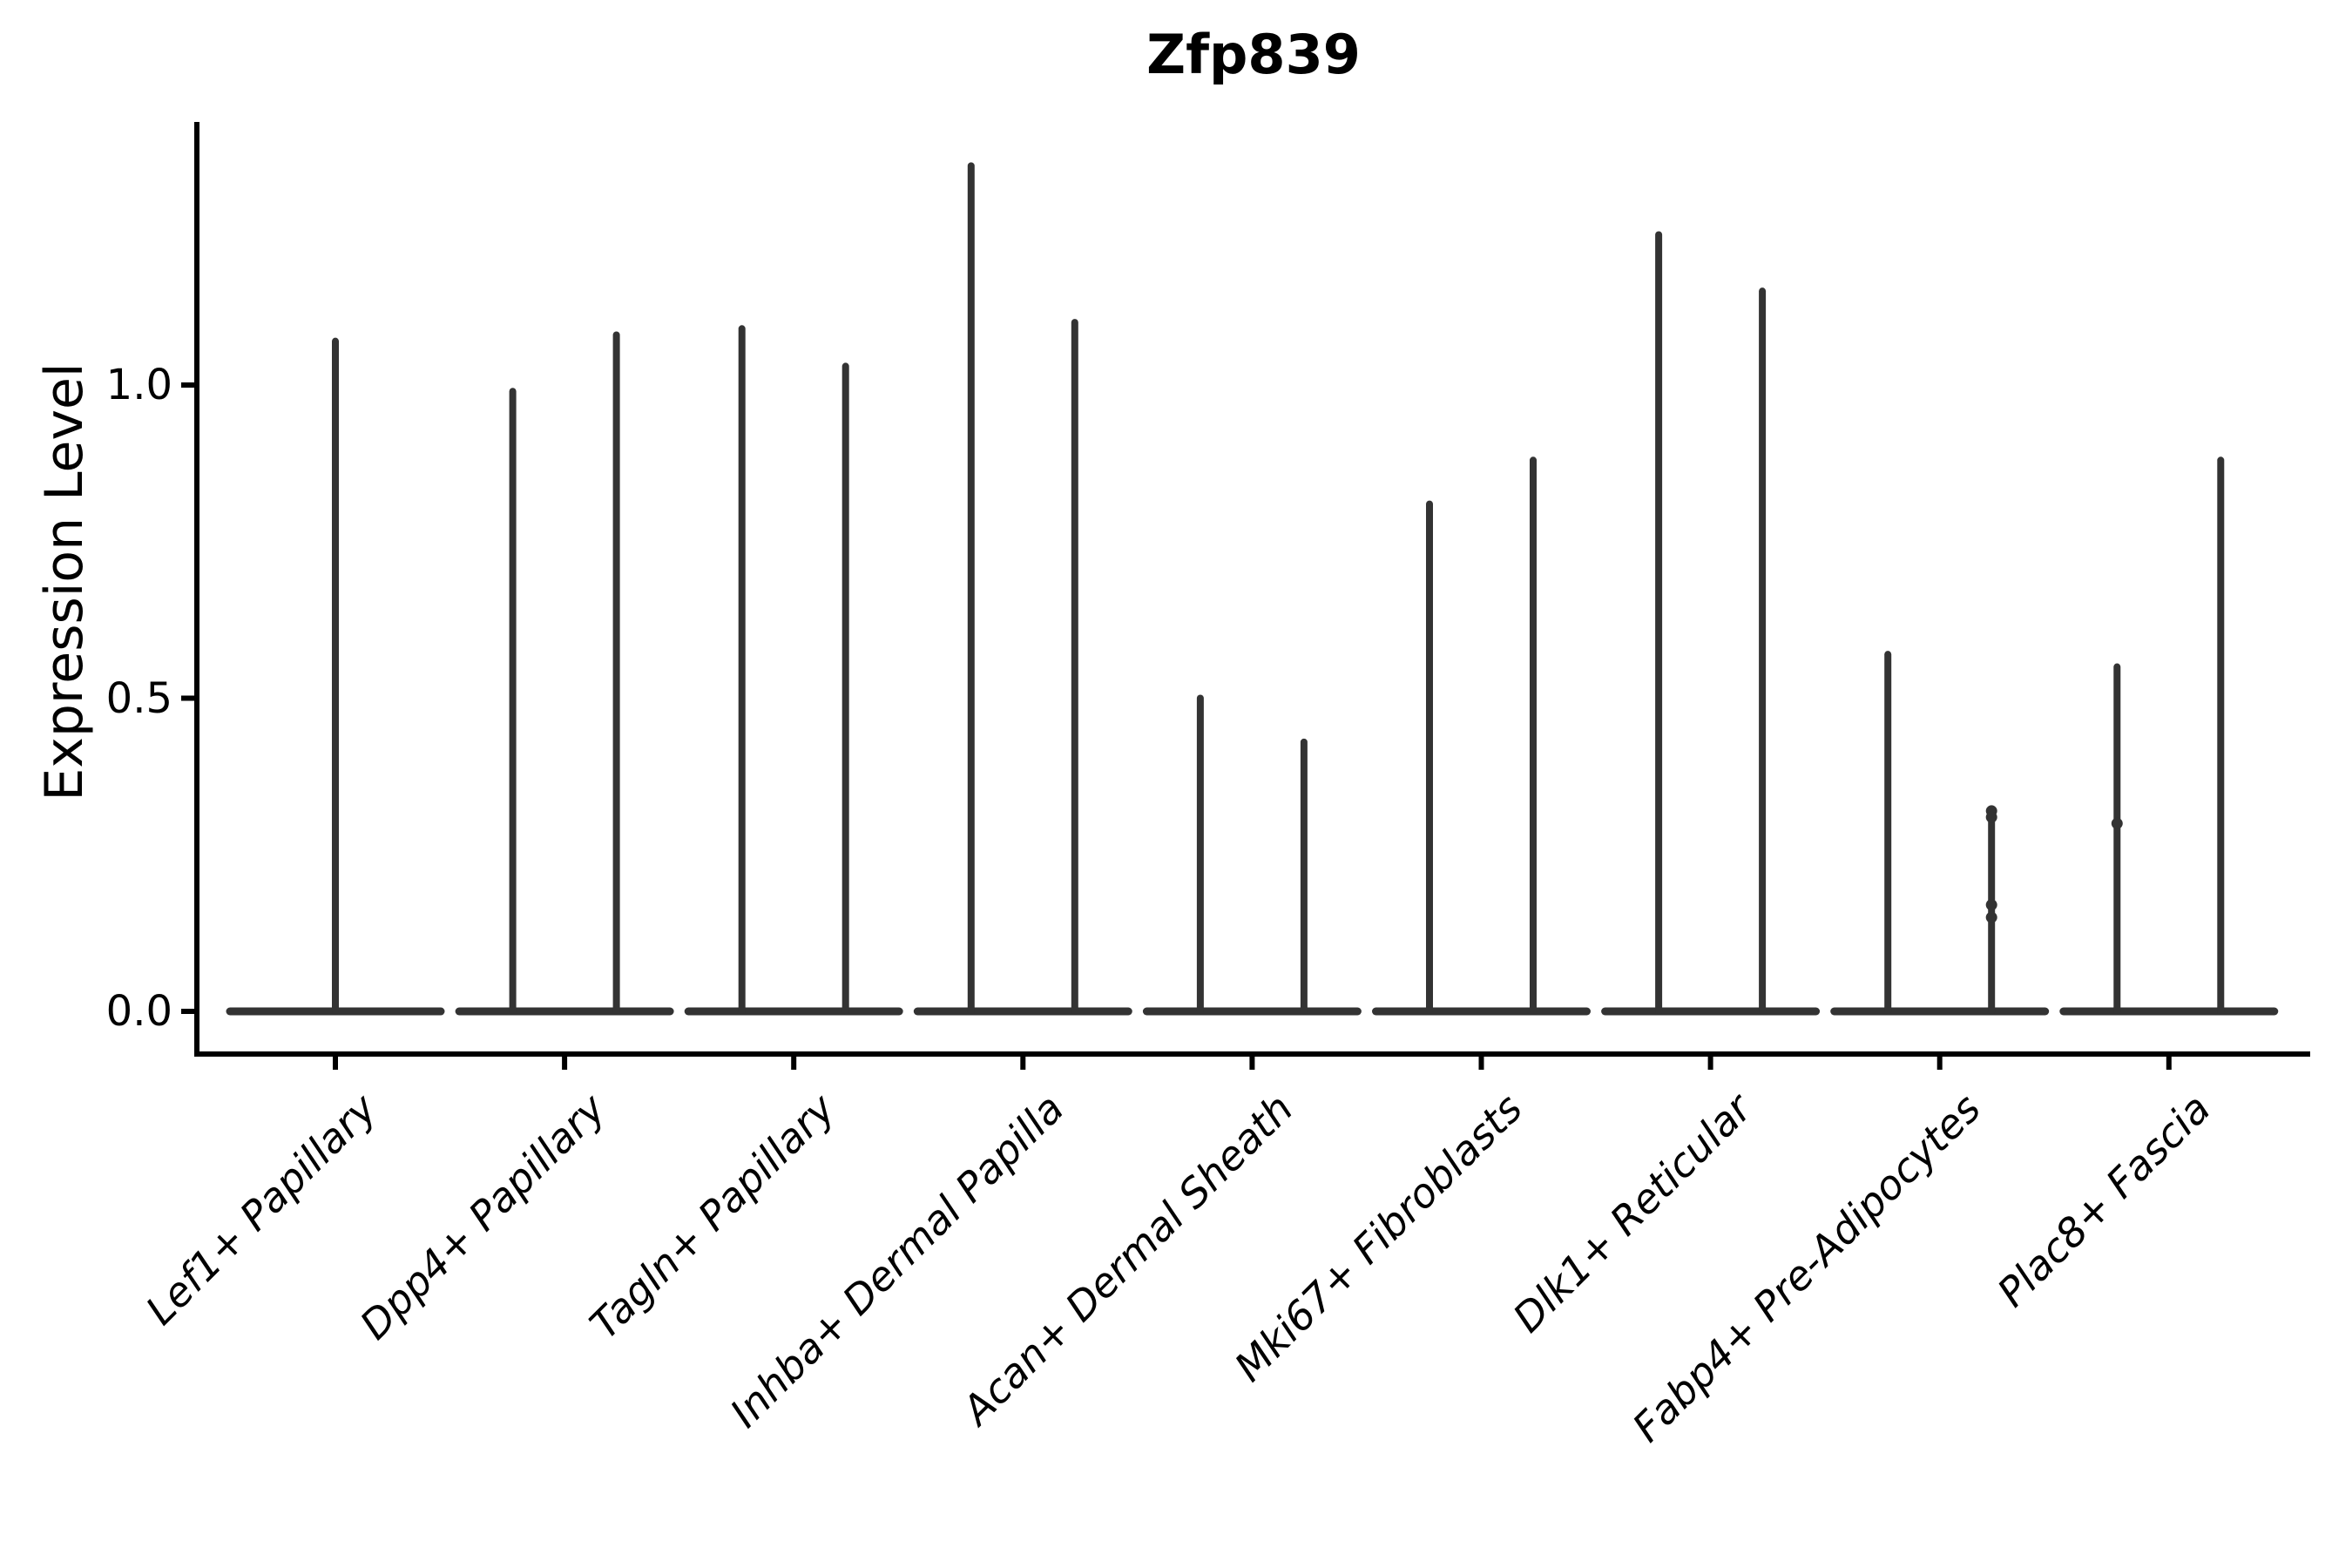 This screenshot has width=2352, height=1568. I want to click on y-tick-label: 1.0, so click(138, 385).